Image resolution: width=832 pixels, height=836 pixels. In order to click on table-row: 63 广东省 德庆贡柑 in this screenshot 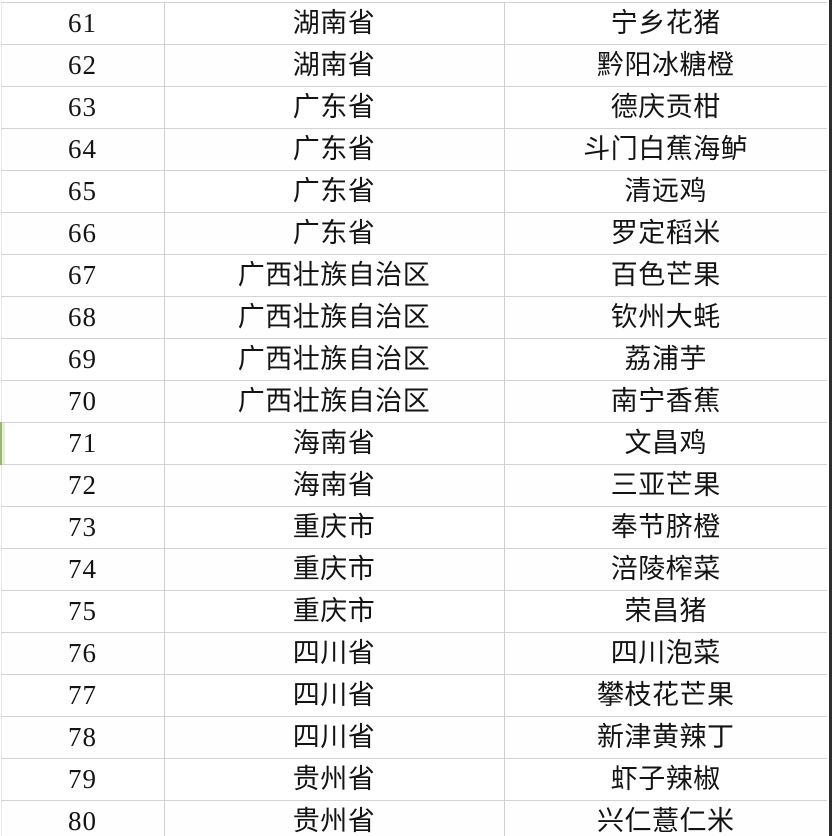, I will do `click(413, 107)`.